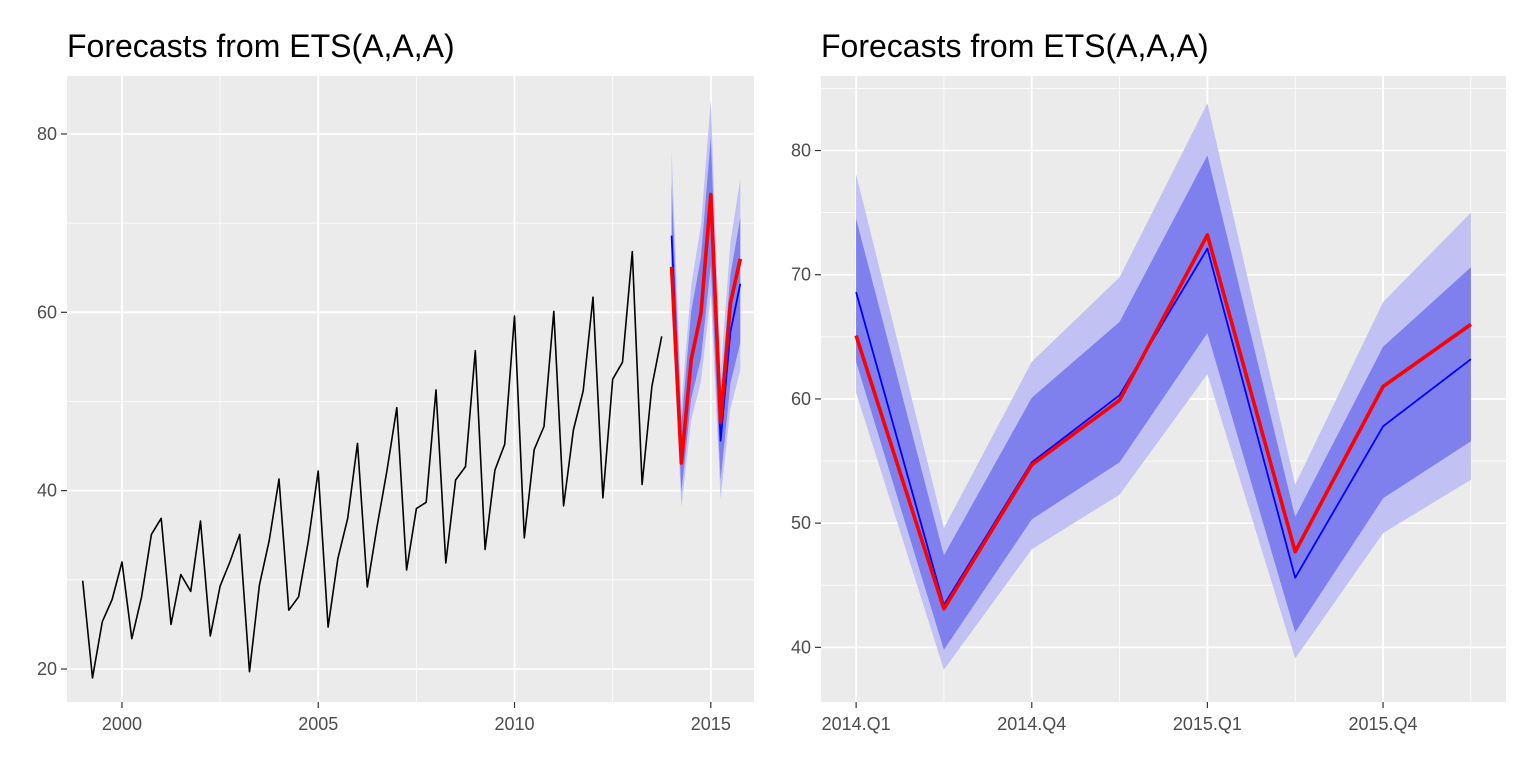 This screenshot has width=1536, height=768. I want to click on chart-left-y-tick-label: 60, so click(47, 312).